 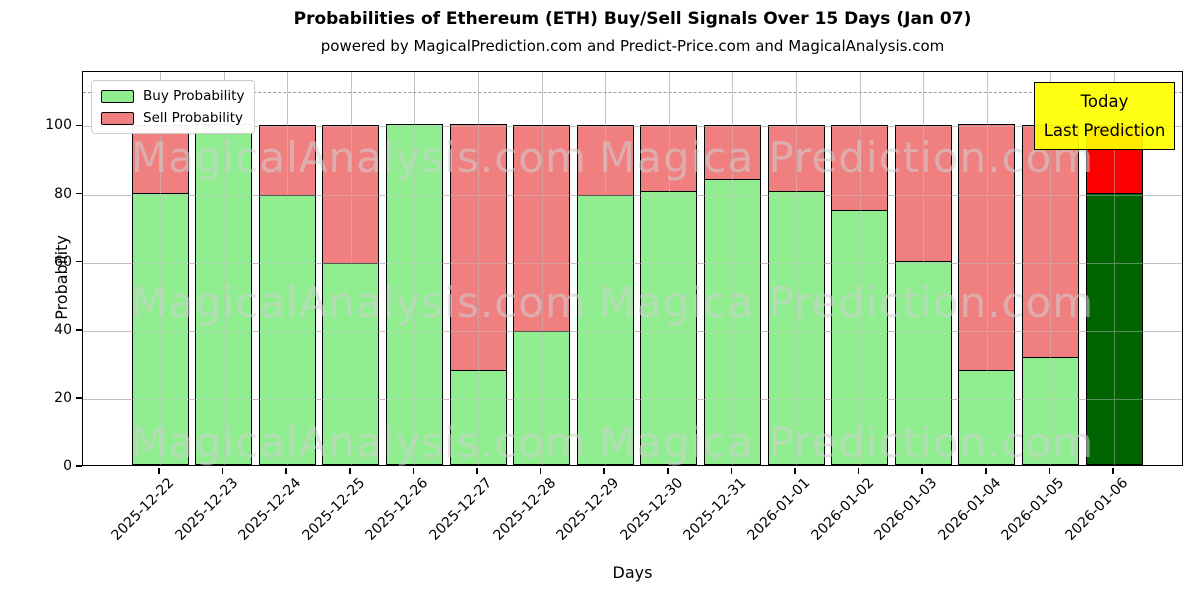 What do you see at coordinates (1104, 101) in the screenshot?
I see `today-annotation-line1: Today` at bounding box center [1104, 101].